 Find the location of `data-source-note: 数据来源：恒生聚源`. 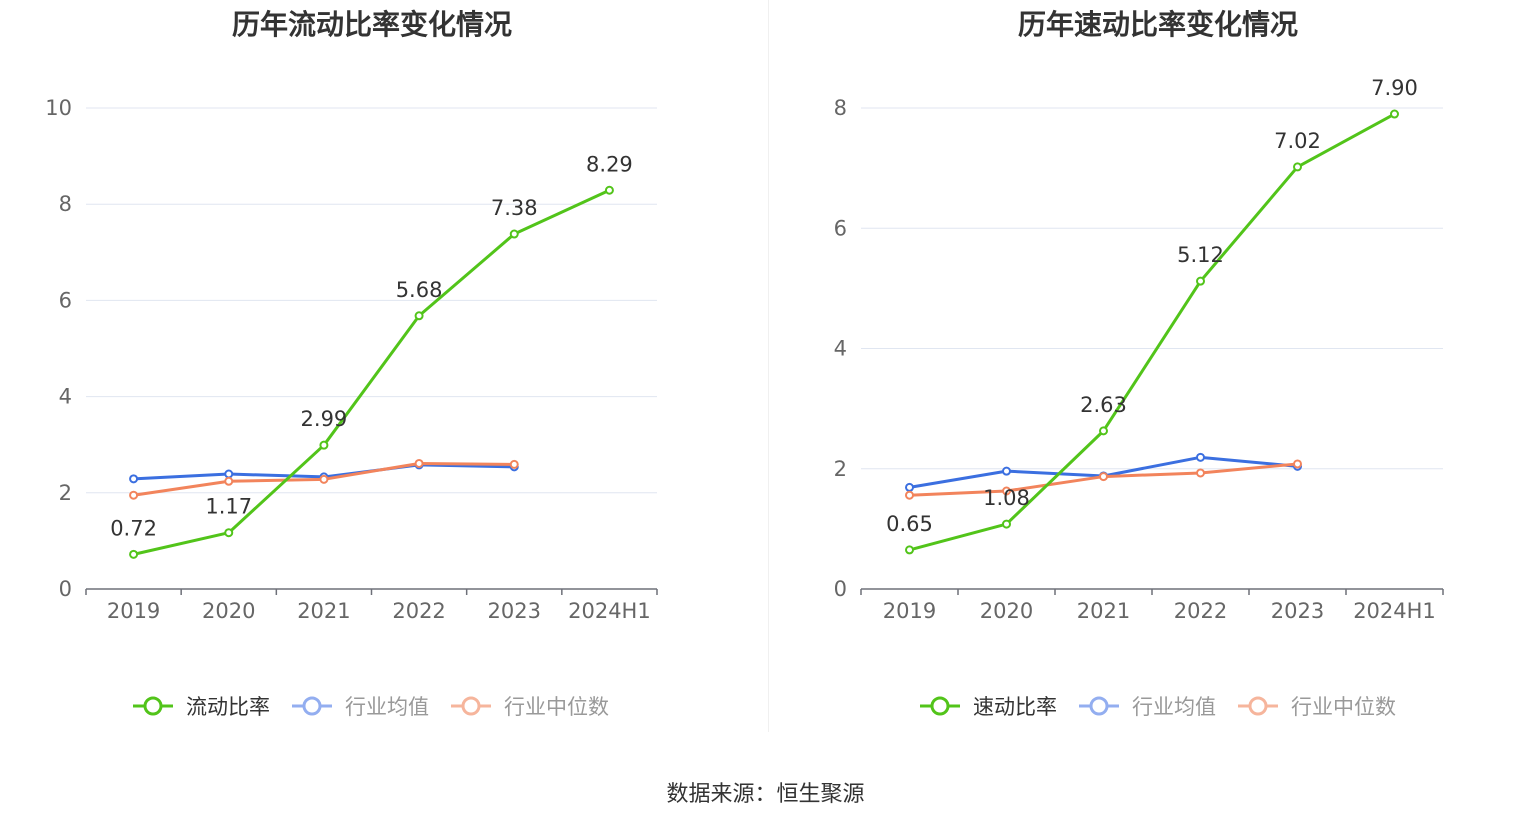

data-source-note: 数据来源：恒生聚源 is located at coordinates (765, 794).